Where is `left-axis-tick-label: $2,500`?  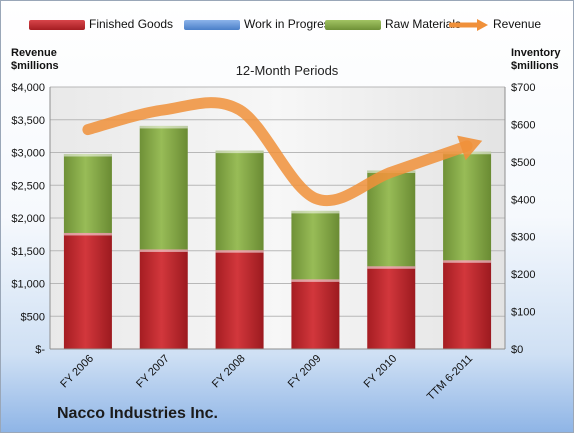
left-axis-tick-label: $2,500 is located at coordinates (28, 186).